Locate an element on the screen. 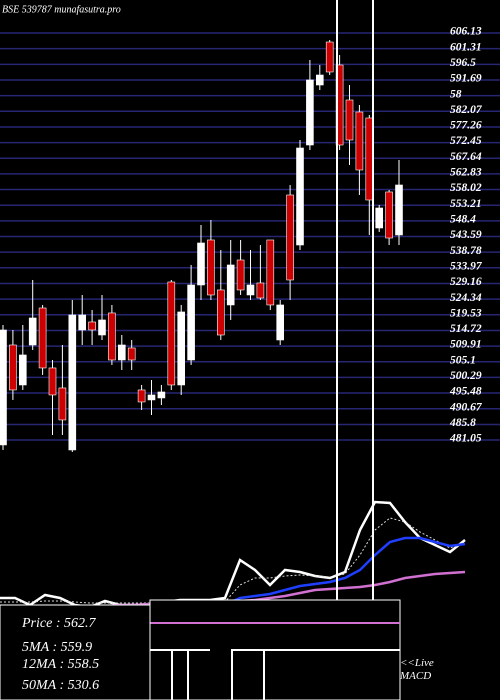 This screenshot has height=700, width=500. chart-title: BSE 539787 munafasutra.pro is located at coordinates (61, 9).